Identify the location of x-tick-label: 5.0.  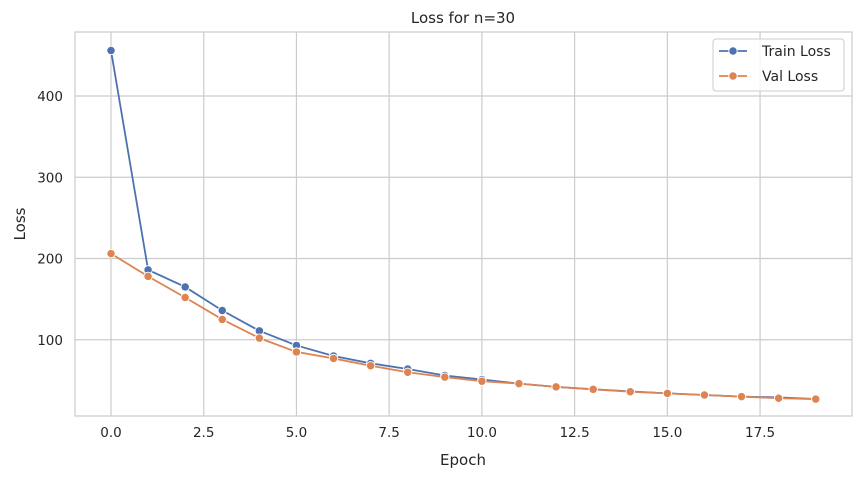
(296, 433).